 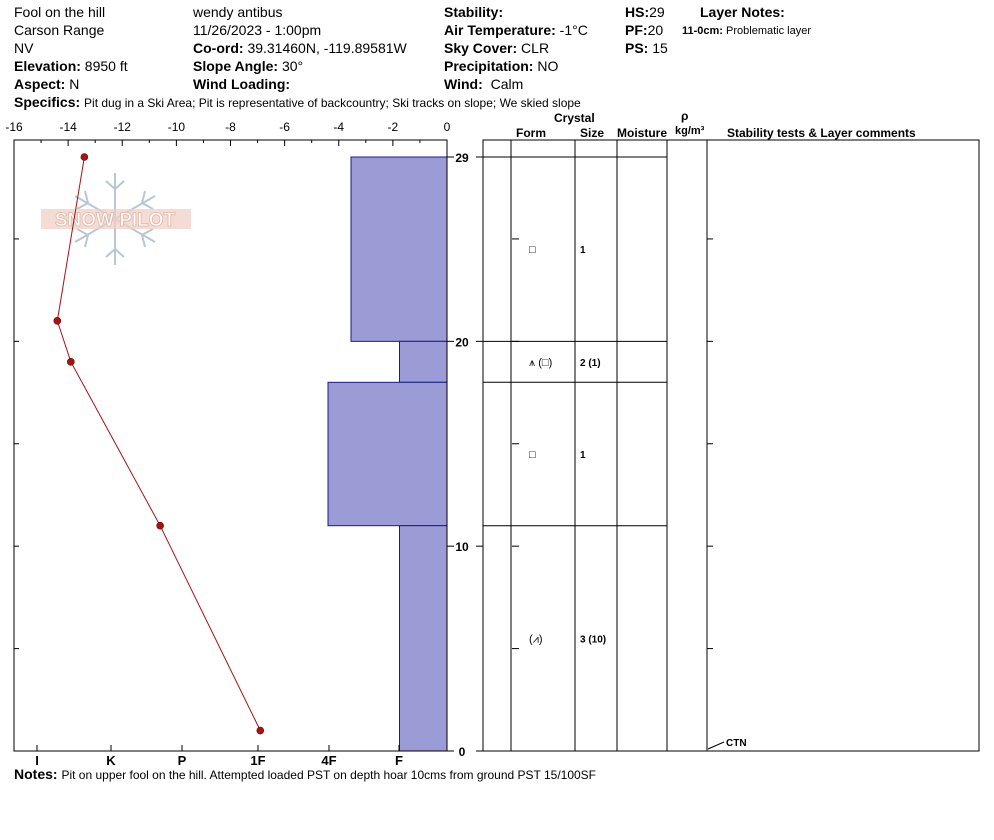 What do you see at coordinates (328, 760) in the screenshot?
I see `hardness-tick-label: 4F` at bounding box center [328, 760].